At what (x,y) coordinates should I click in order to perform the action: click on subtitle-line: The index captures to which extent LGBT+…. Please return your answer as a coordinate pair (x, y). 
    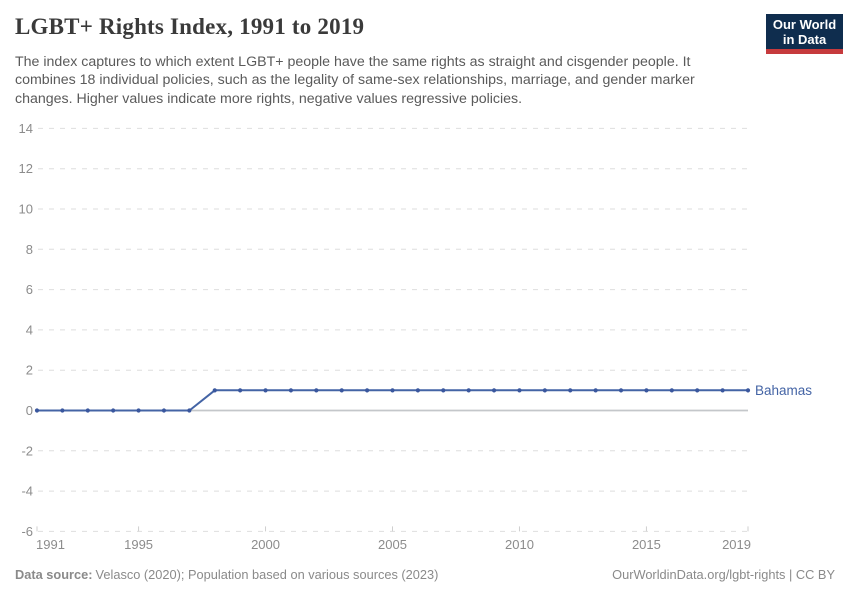
    Looking at the image, I should click on (353, 62).